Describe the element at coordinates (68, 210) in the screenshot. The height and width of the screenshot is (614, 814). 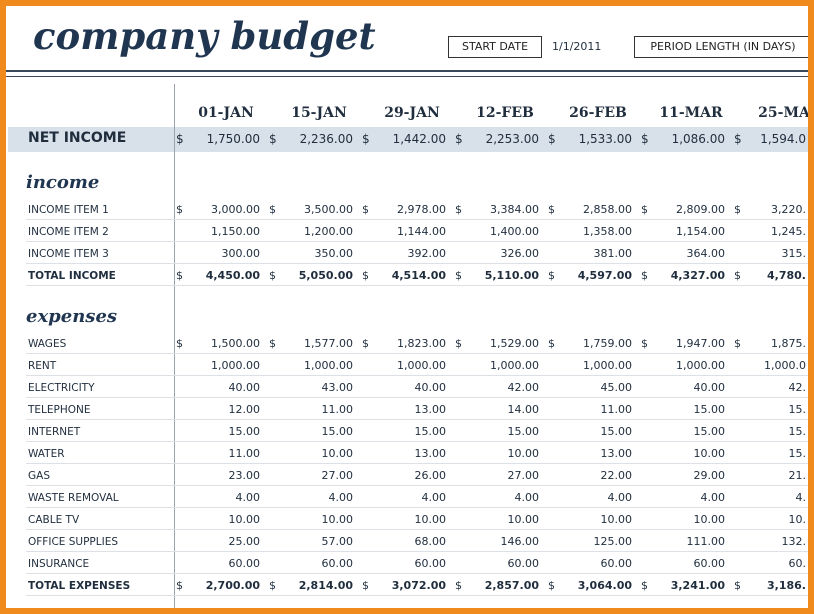
I see `row-label: INCOME ITEM 1` at that location.